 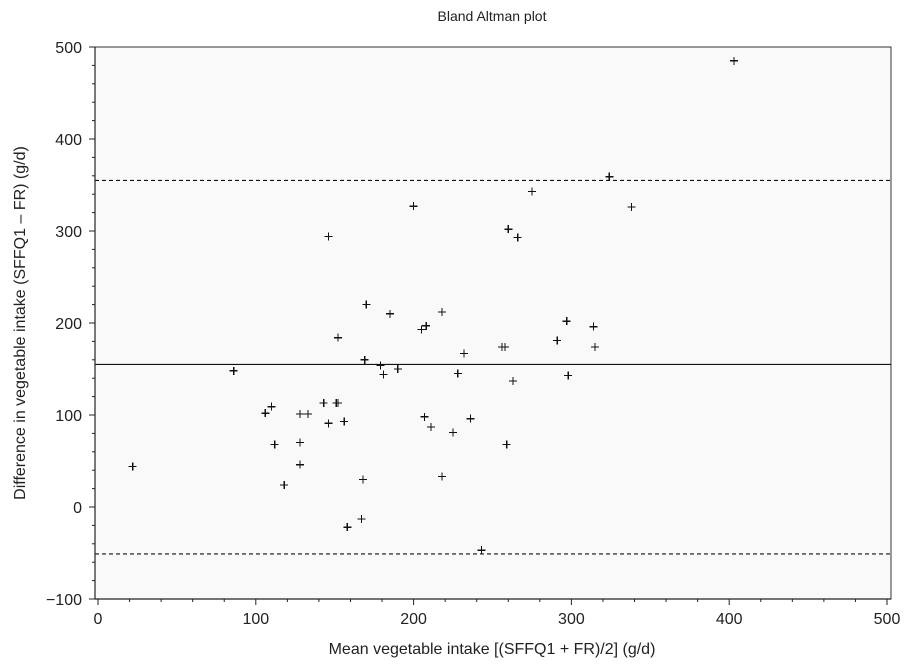 What do you see at coordinates (492, 16) in the screenshot?
I see `chart-title: Bland Altman plot` at bounding box center [492, 16].